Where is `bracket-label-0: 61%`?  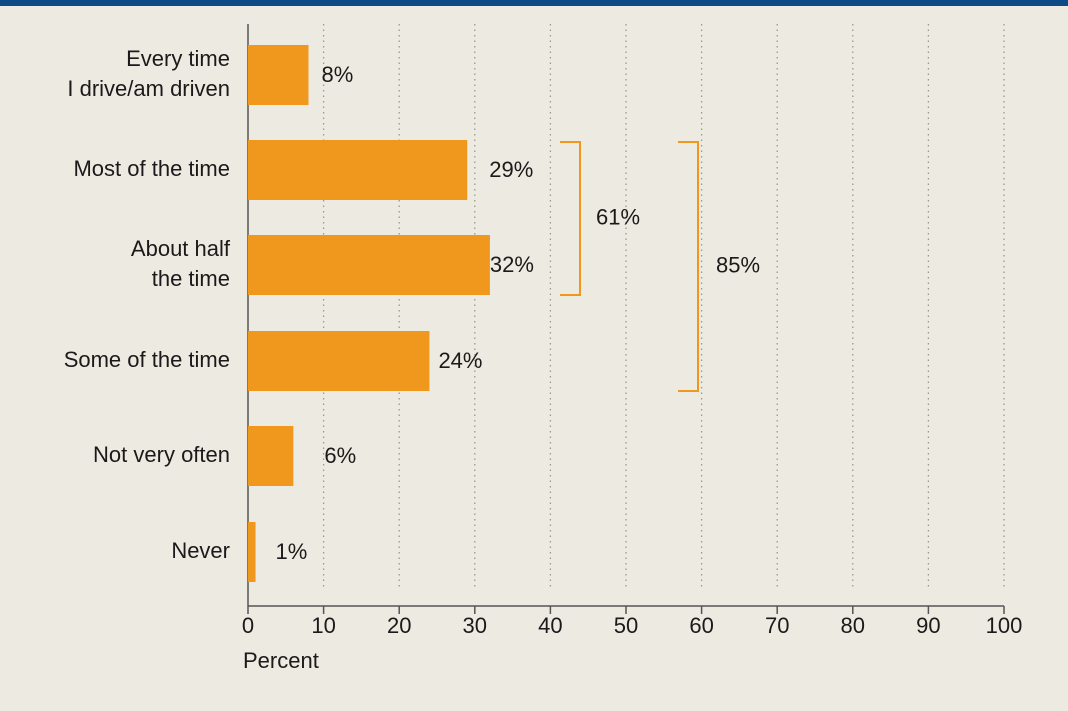
bracket-label-0: 61% is located at coordinates (618, 216).